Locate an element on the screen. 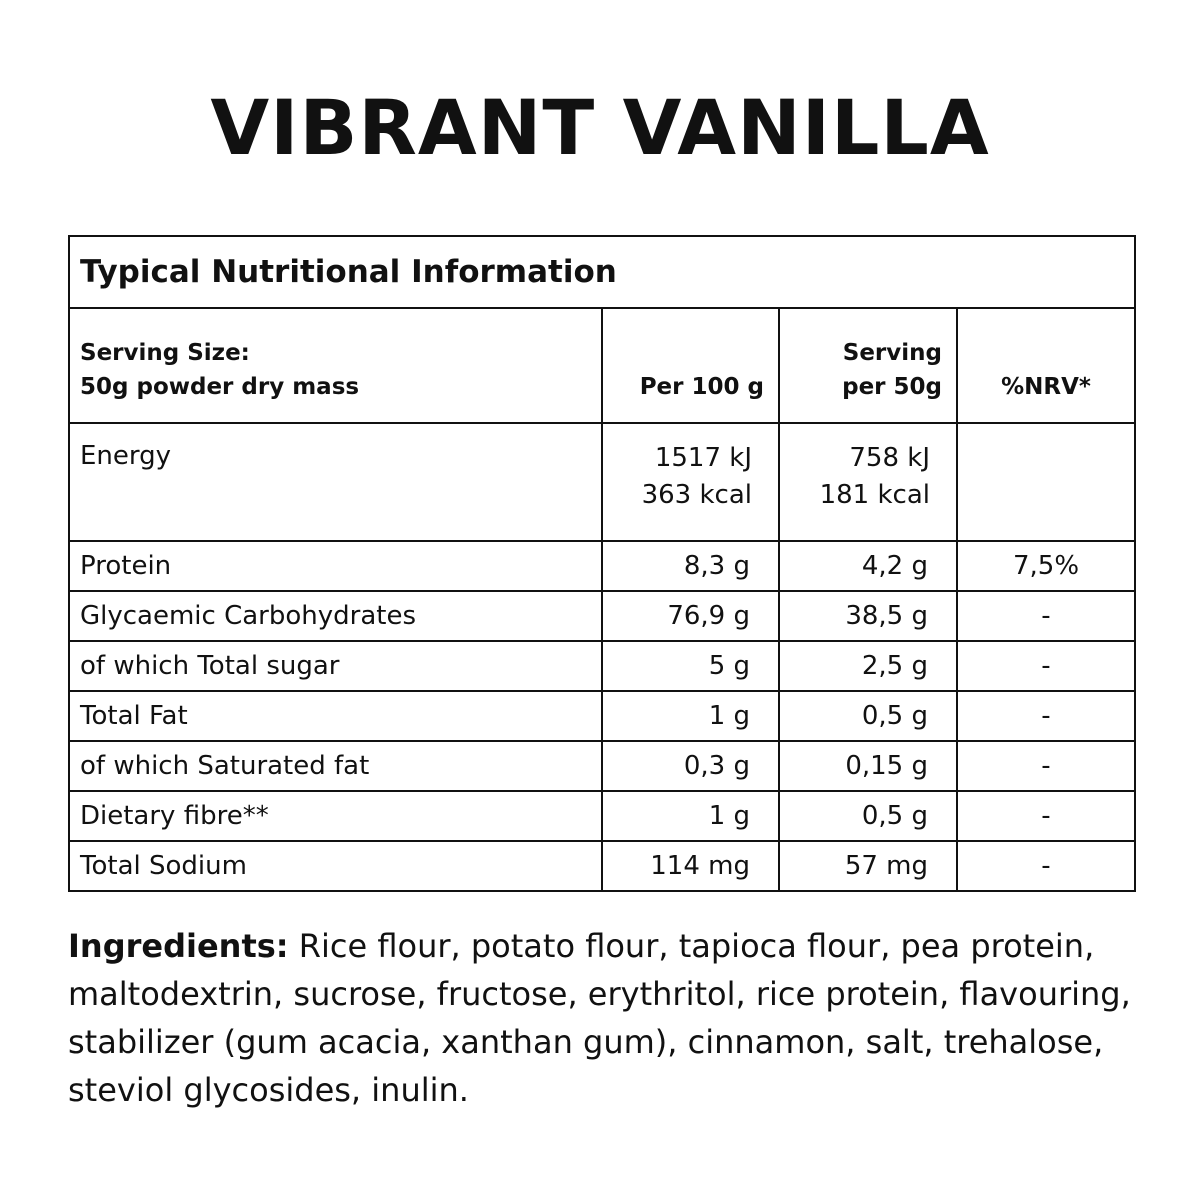 This screenshot has height=1200, width=1200. serving-value: 2,5 g is located at coordinates (868, 666).